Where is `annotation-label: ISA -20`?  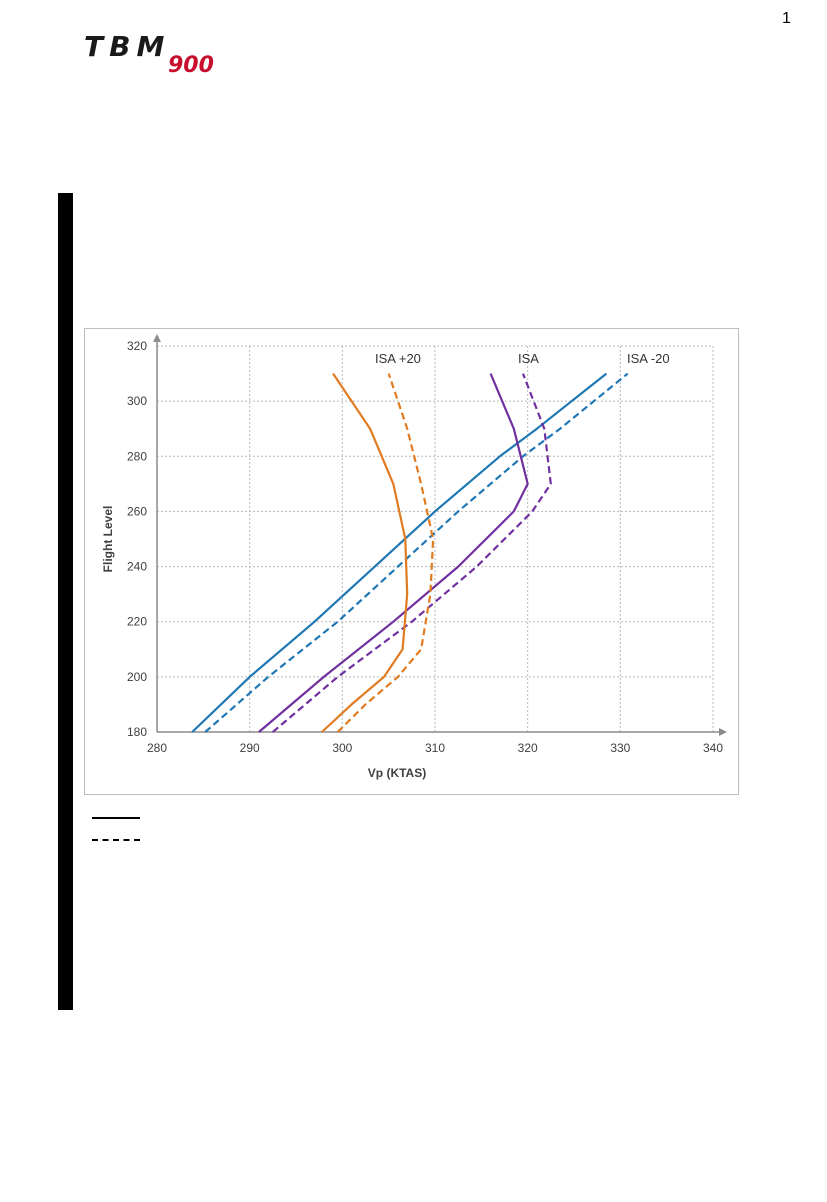
annotation-label: ISA -20 is located at coordinates (648, 358).